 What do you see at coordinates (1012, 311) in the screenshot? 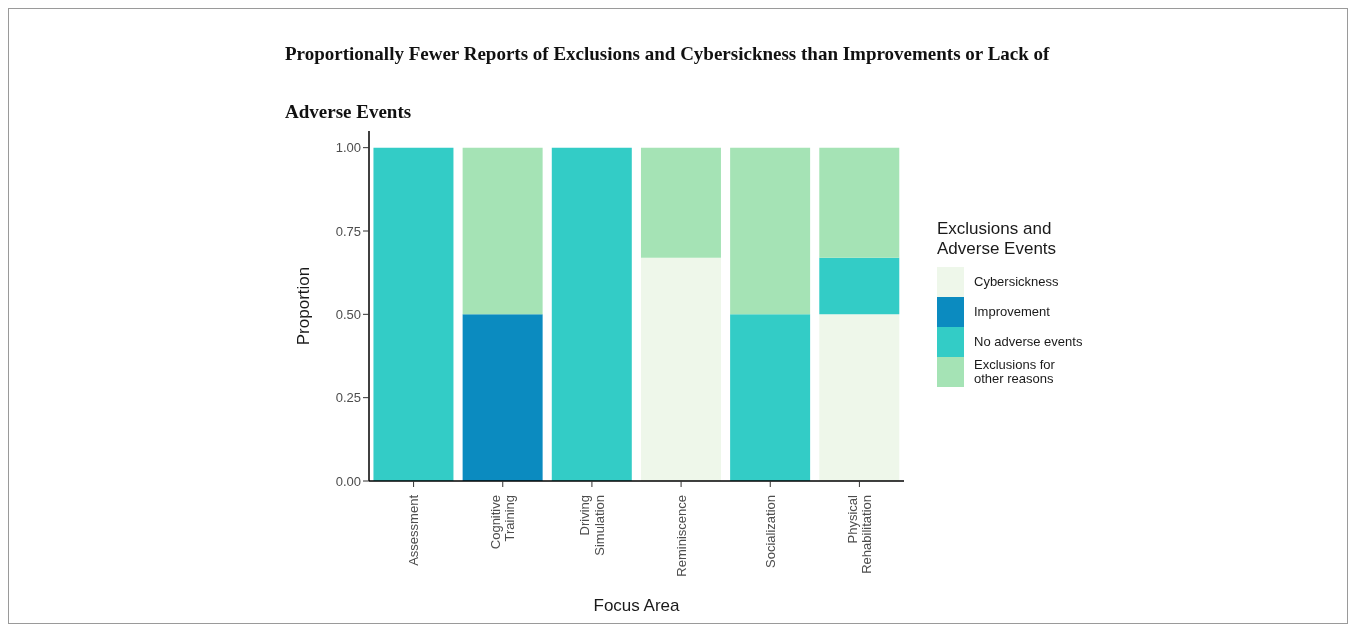
I see `legend-label: Improvement` at bounding box center [1012, 311].